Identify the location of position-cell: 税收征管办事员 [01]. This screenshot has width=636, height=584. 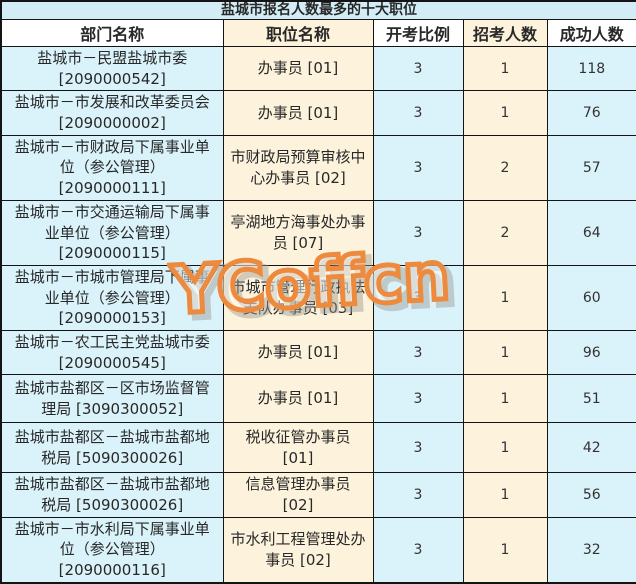
(298, 448).